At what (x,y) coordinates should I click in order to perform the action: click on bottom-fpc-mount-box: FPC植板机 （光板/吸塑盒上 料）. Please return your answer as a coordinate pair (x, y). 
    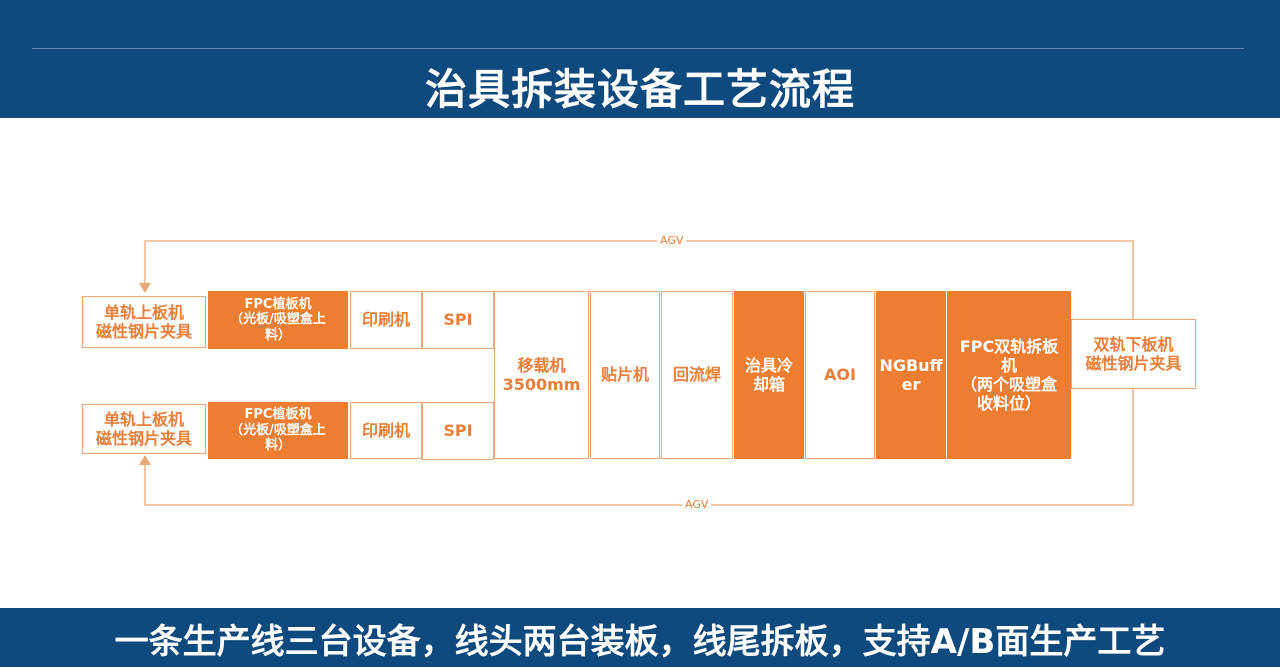
    Looking at the image, I should click on (278, 430).